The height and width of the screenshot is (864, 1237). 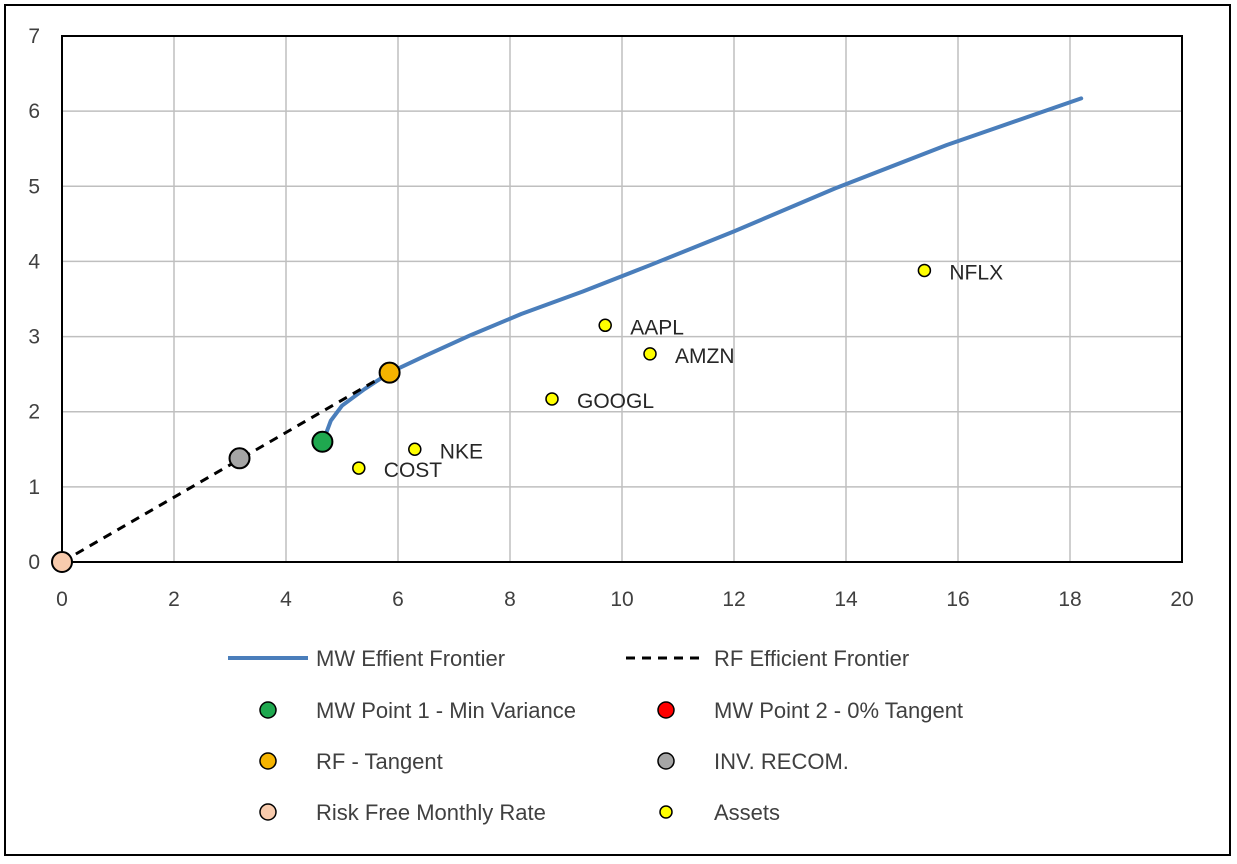 I want to click on legend-label: RF - Tangent, so click(x=379, y=761).